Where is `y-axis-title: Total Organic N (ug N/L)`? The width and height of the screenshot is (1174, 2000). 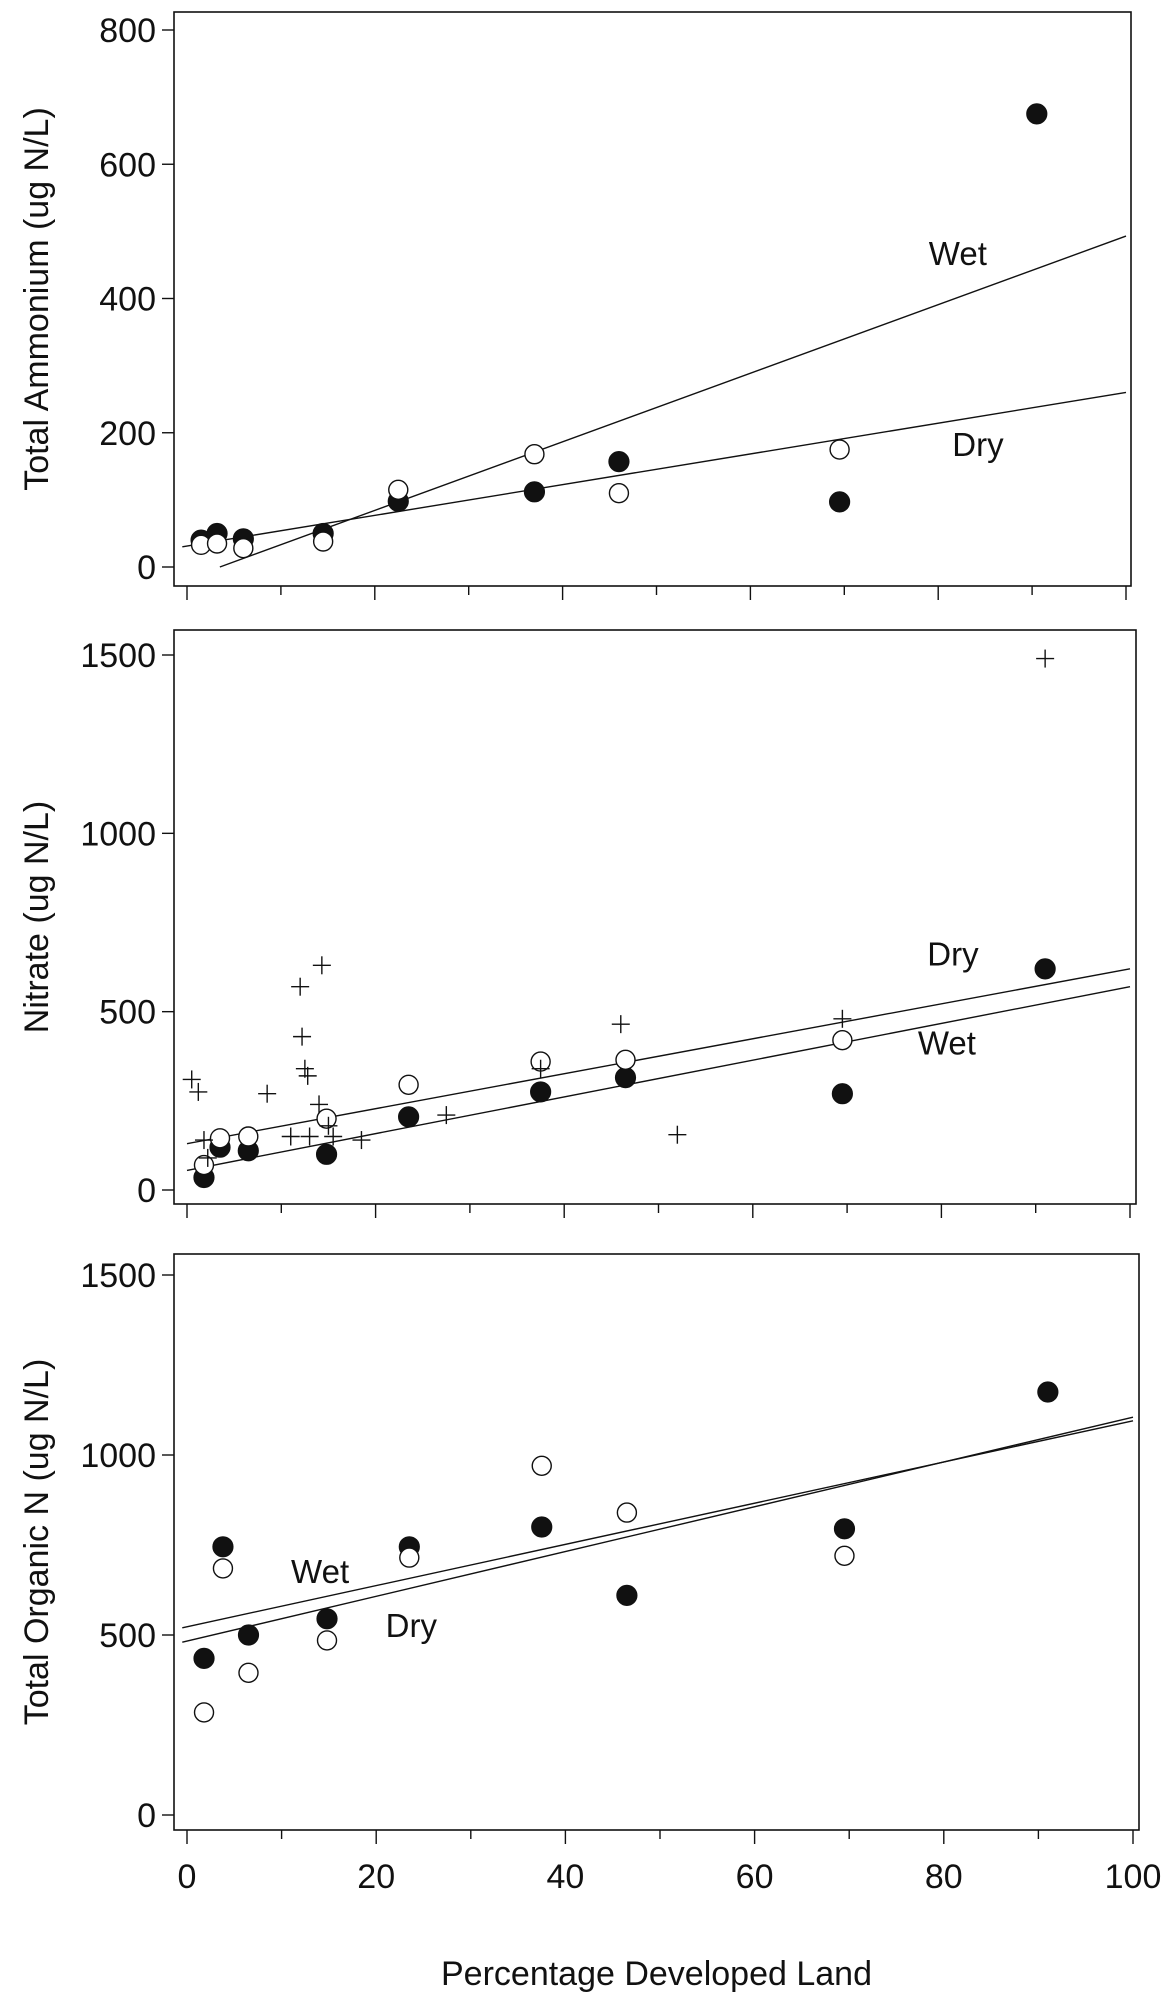
y-axis-title: Total Organic N (ug N/L) is located at coordinates (37, 1542).